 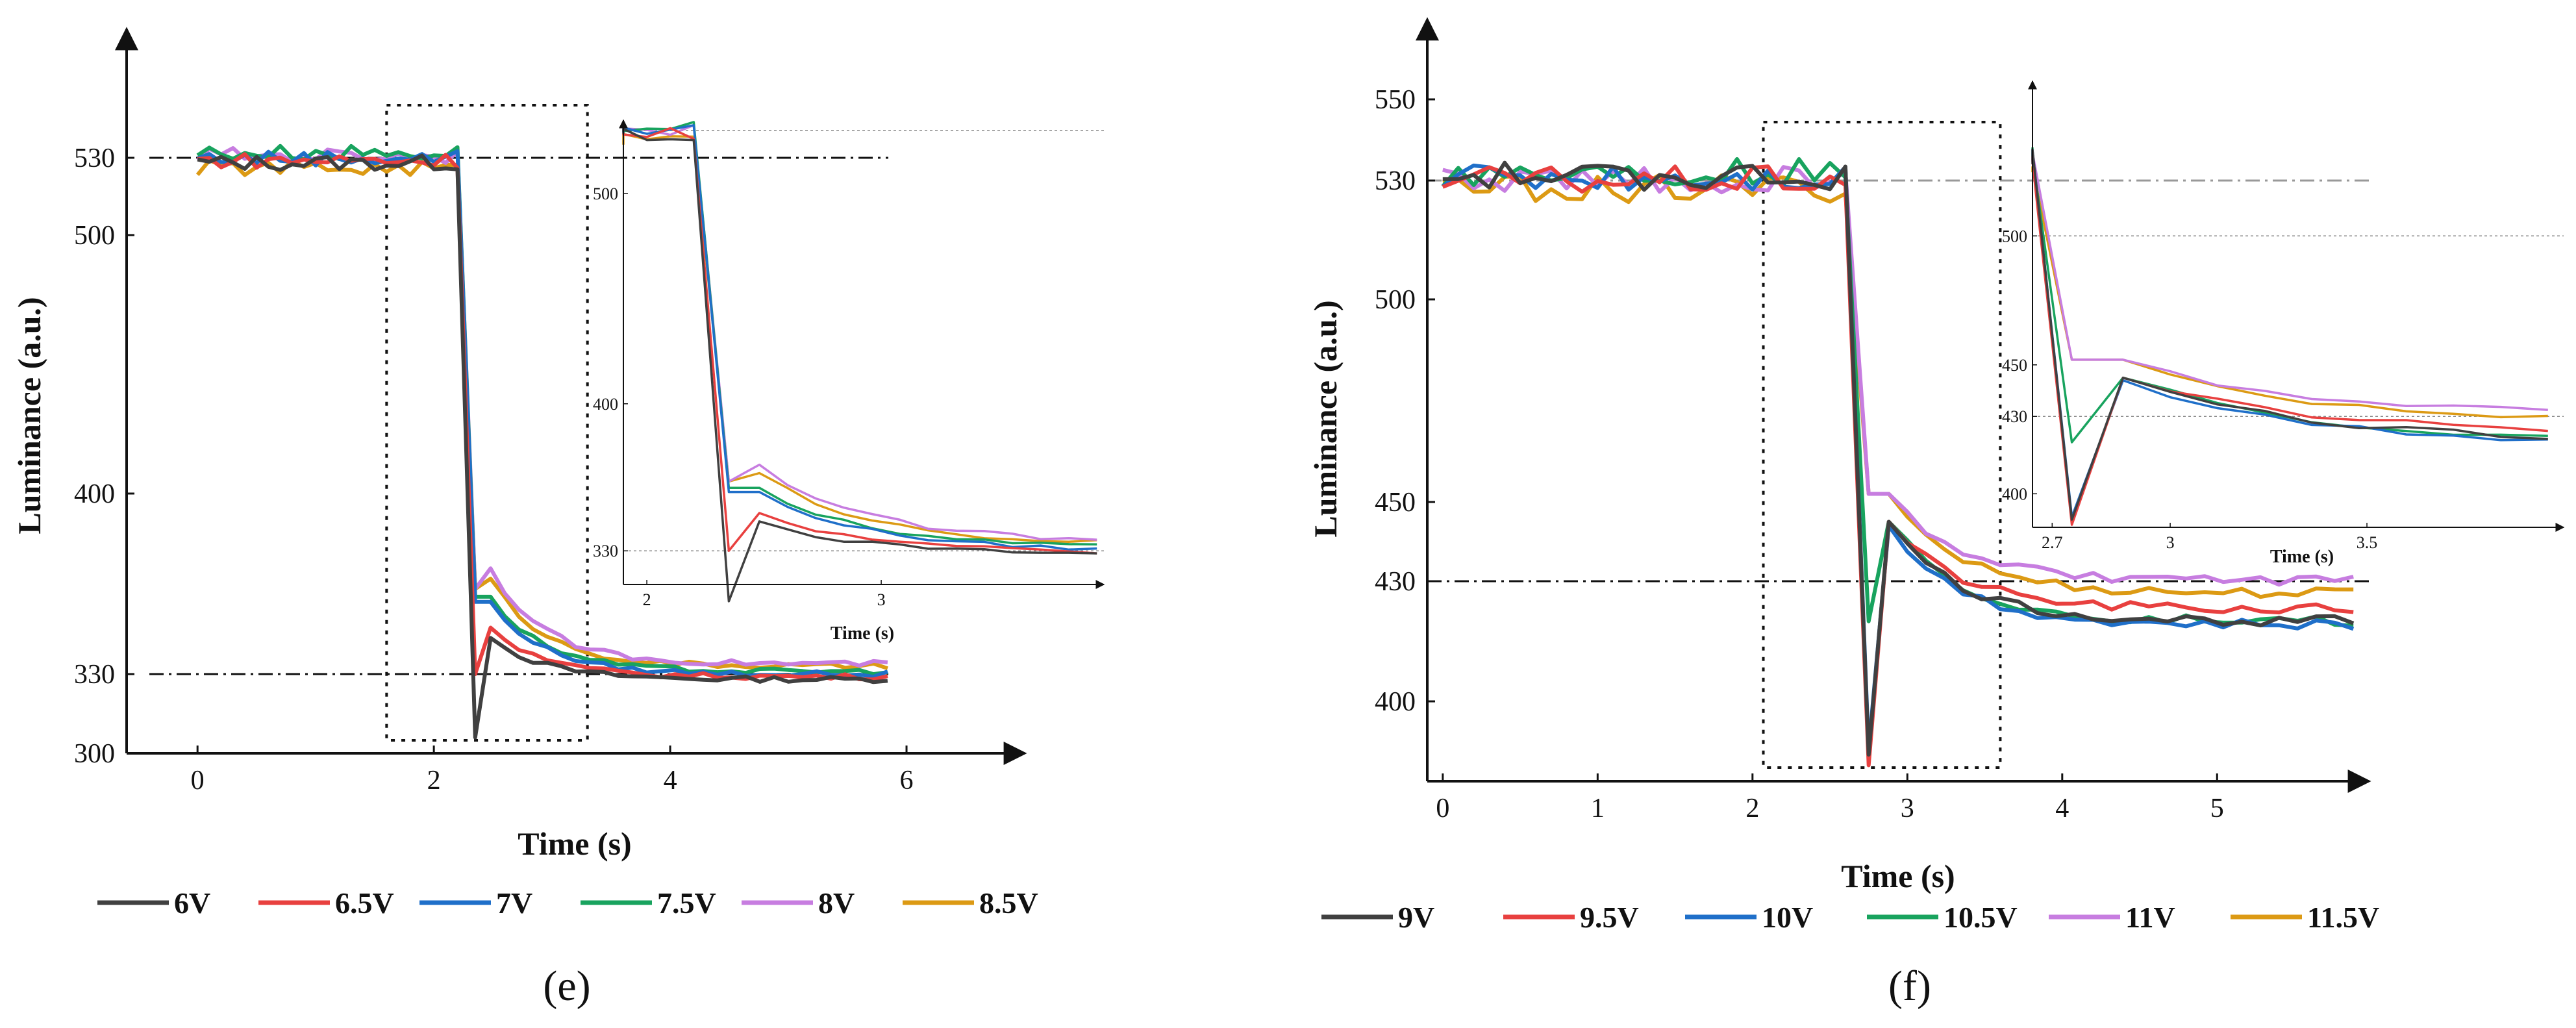 What do you see at coordinates (2305, 917) in the screenshot?
I see `legend-item-11.5V: 11.5V` at bounding box center [2305, 917].